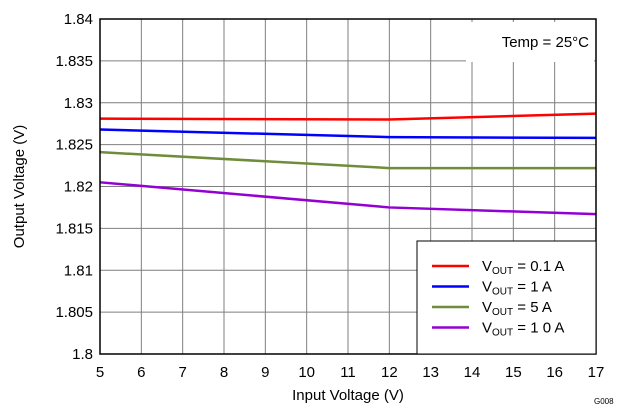 This screenshot has width=618, height=406. I want to click on figure-id: G008, so click(604, 401).